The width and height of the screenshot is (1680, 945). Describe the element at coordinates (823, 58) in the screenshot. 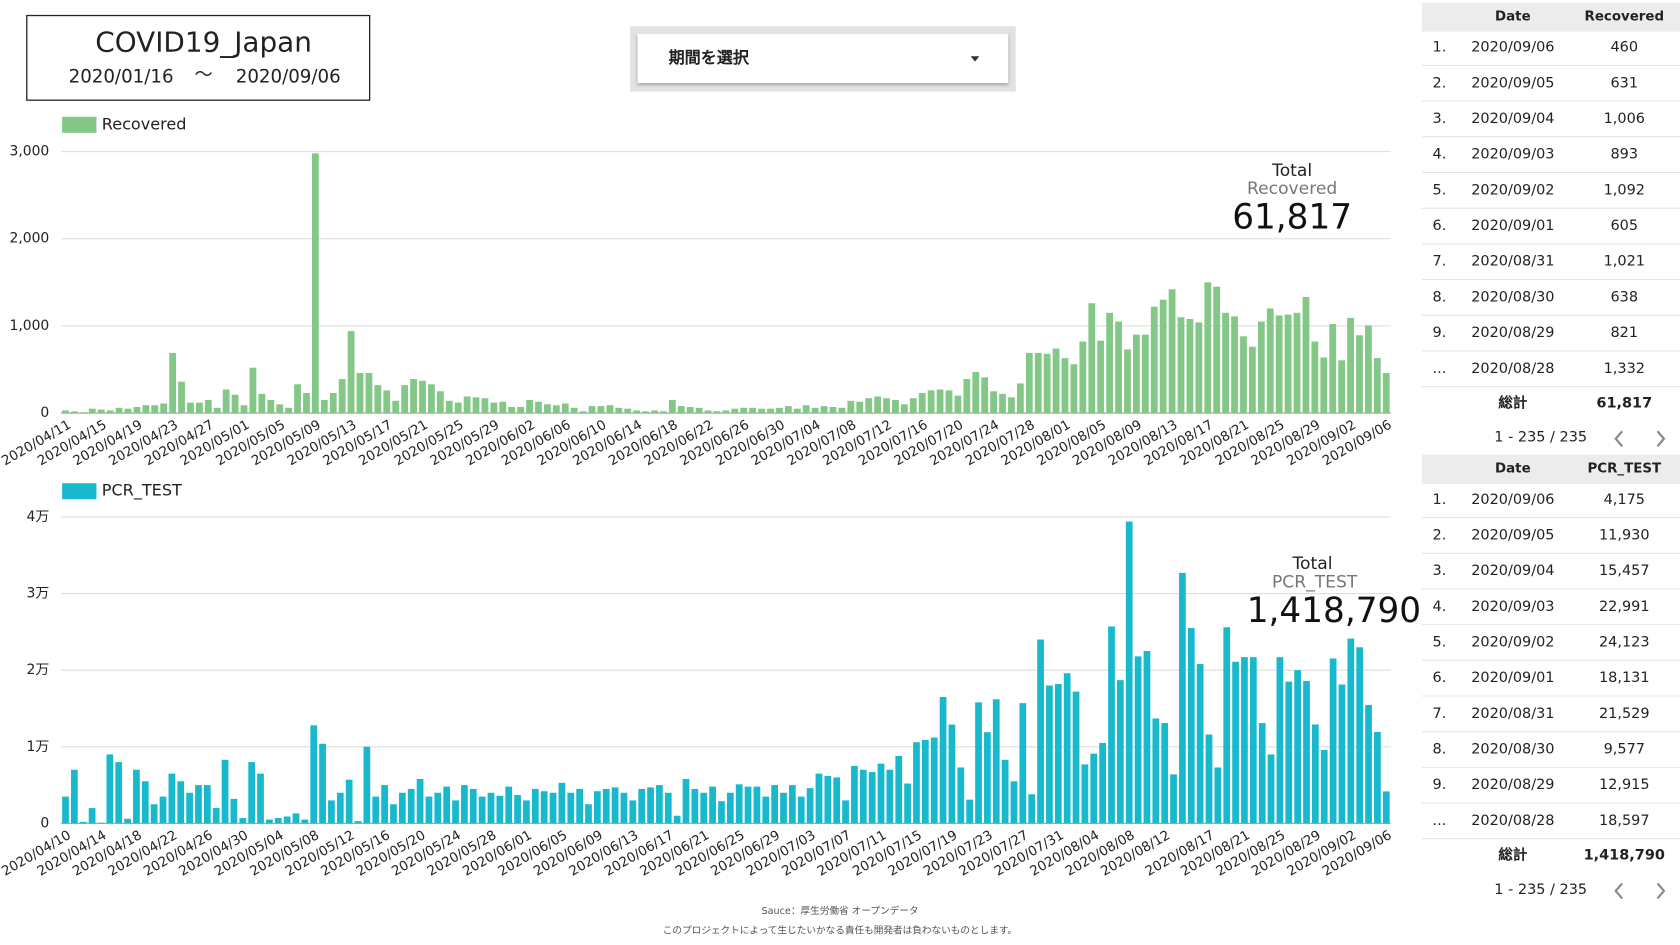

I see `dropdown` at that location.